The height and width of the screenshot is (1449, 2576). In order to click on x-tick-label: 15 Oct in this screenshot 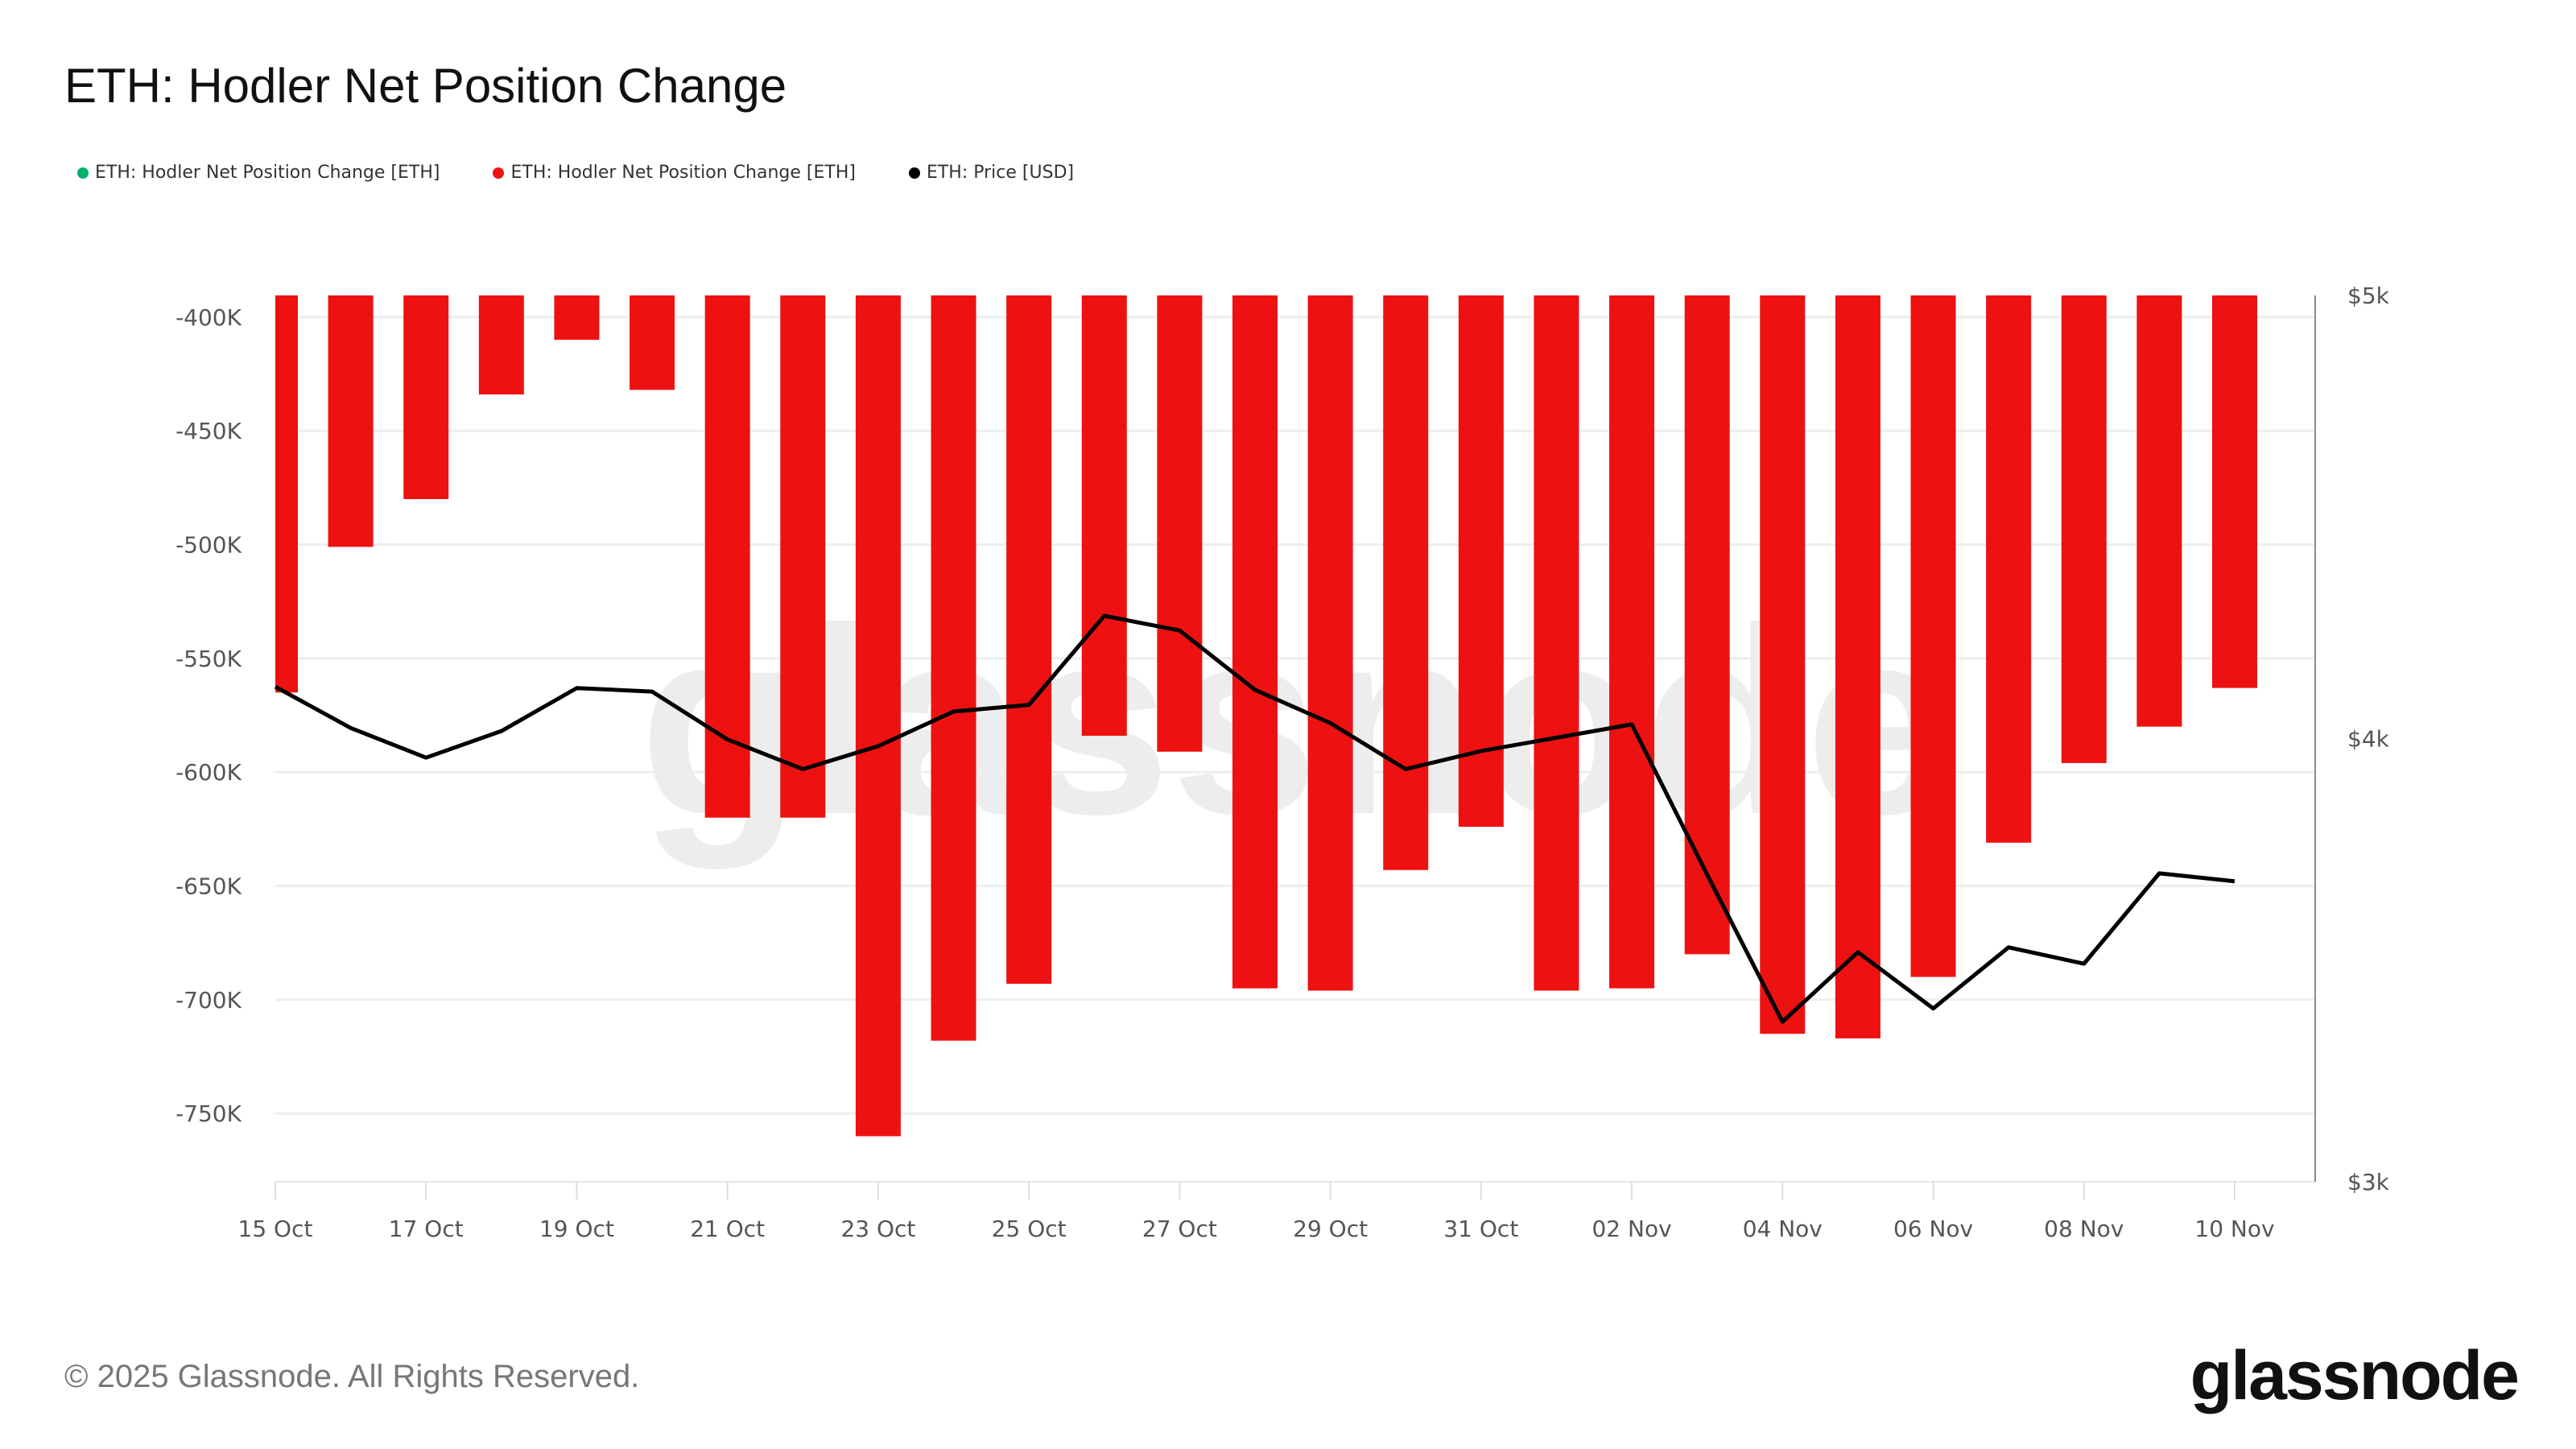, I will do `click(275, 1229)`.